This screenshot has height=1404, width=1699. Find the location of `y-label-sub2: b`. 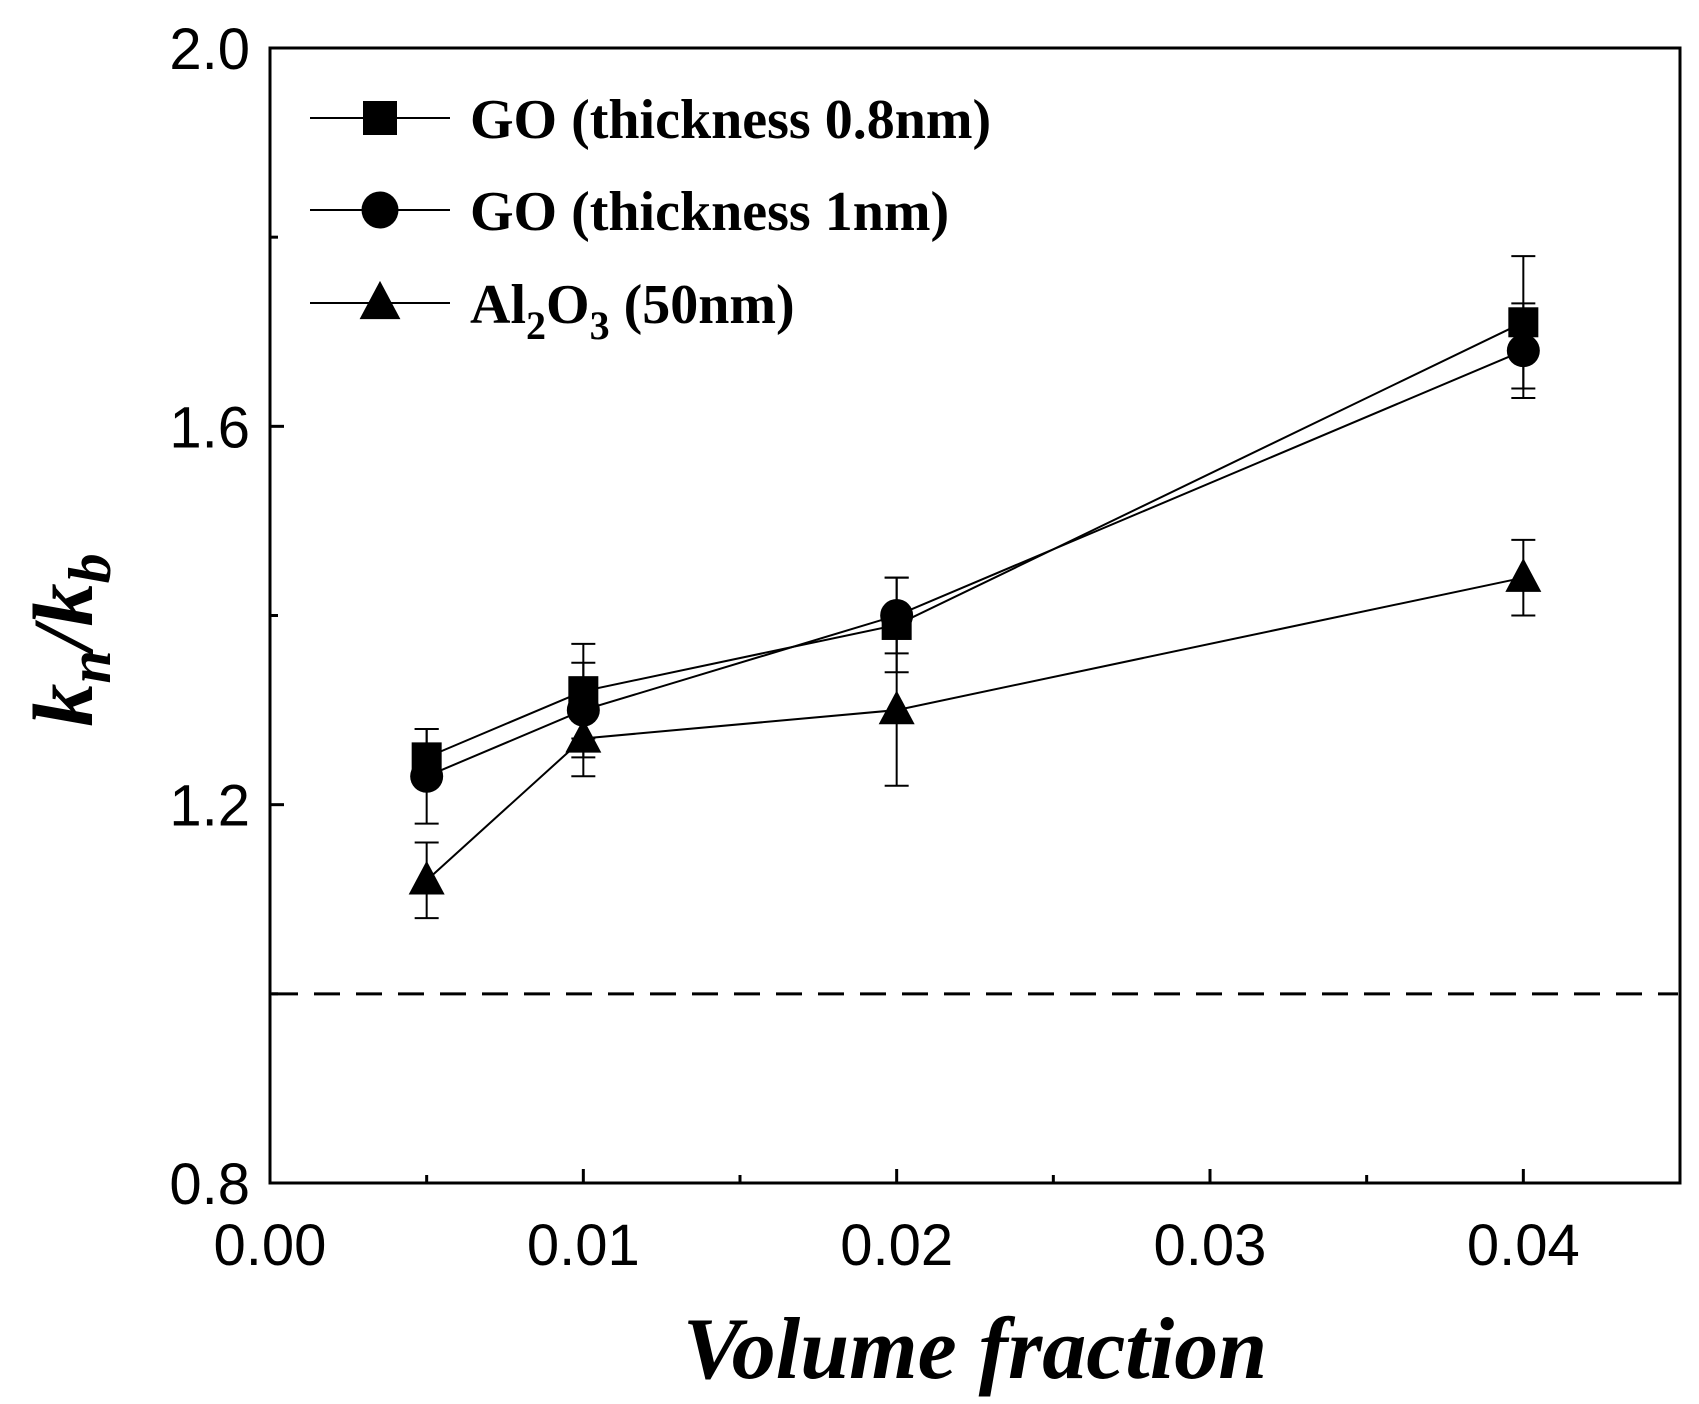

y-label-sub2: b is located at coordinates (90, 568).